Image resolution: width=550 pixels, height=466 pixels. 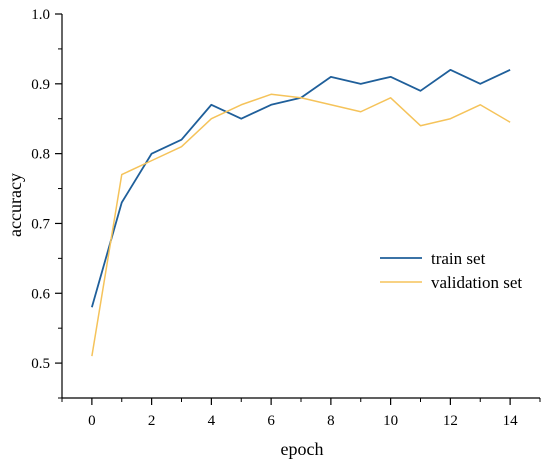 I want to click on y-axis-title: accuracy, so click(x=15, y=205).